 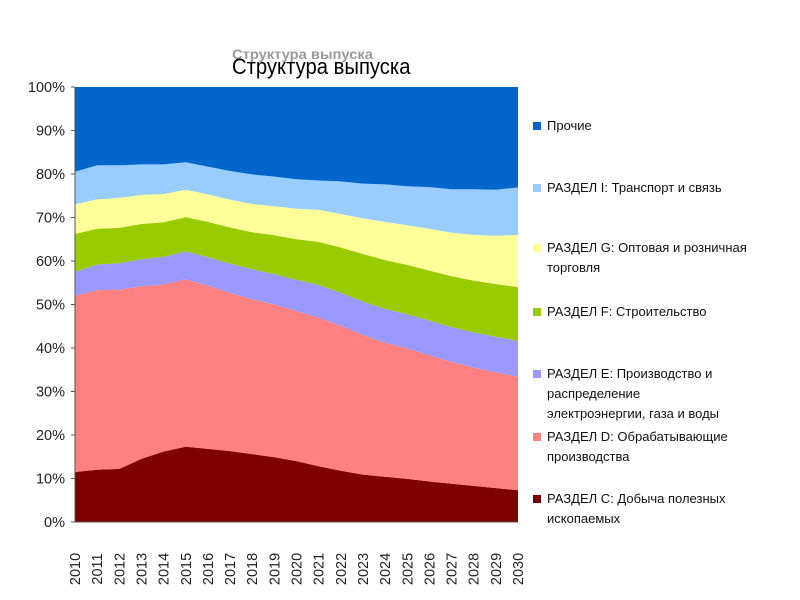 I want to click on y-tick-label: 0%, so click(x=54, y=523).